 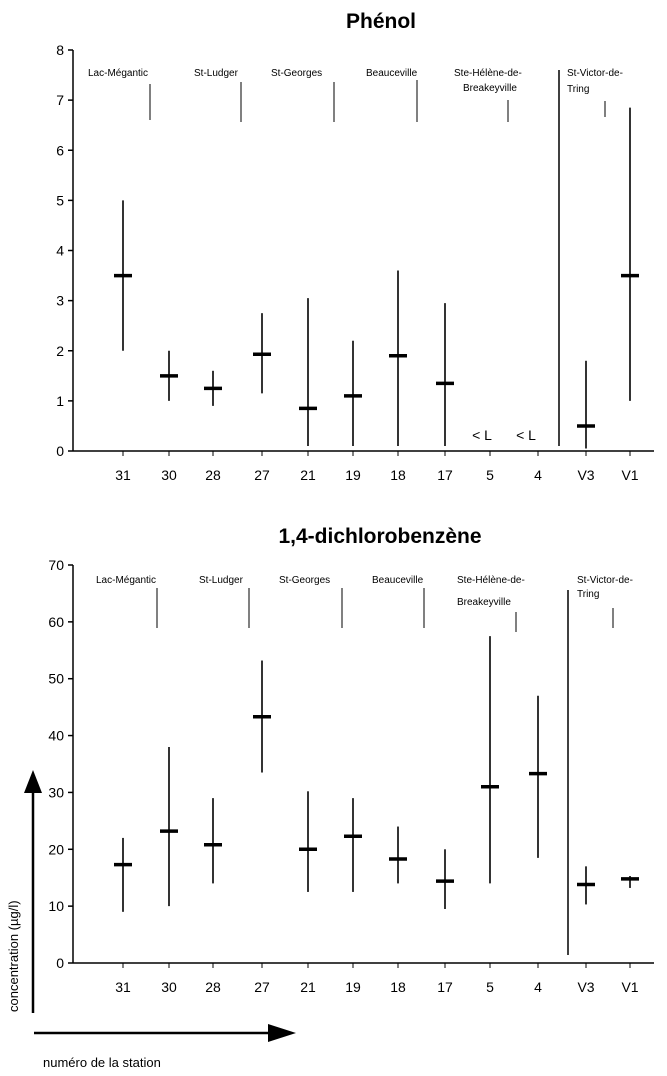 What do you see at coordinates (60, 351) in the screenshot?
I see `y-tick-label: 2` at bounding box center [60, 351].